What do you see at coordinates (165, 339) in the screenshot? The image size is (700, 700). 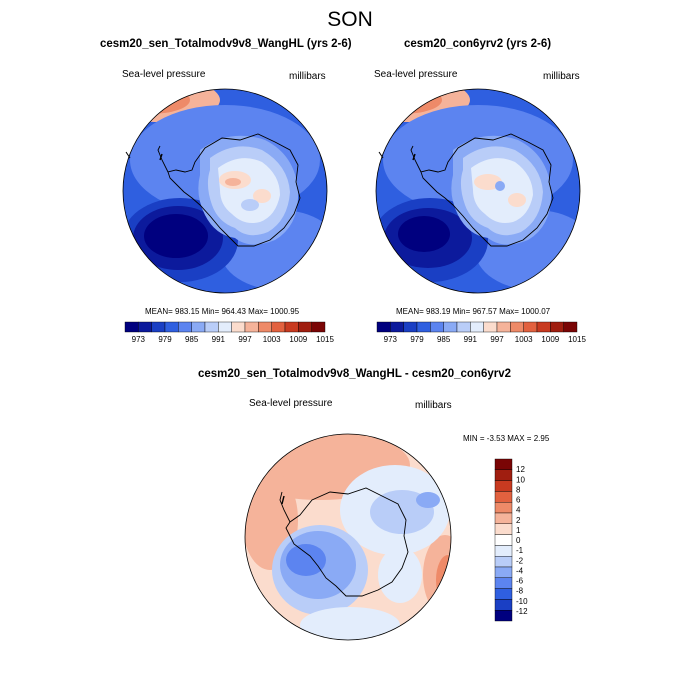 I see `colorbar-left-tick-label: 979` at bounding box center [165, 339].